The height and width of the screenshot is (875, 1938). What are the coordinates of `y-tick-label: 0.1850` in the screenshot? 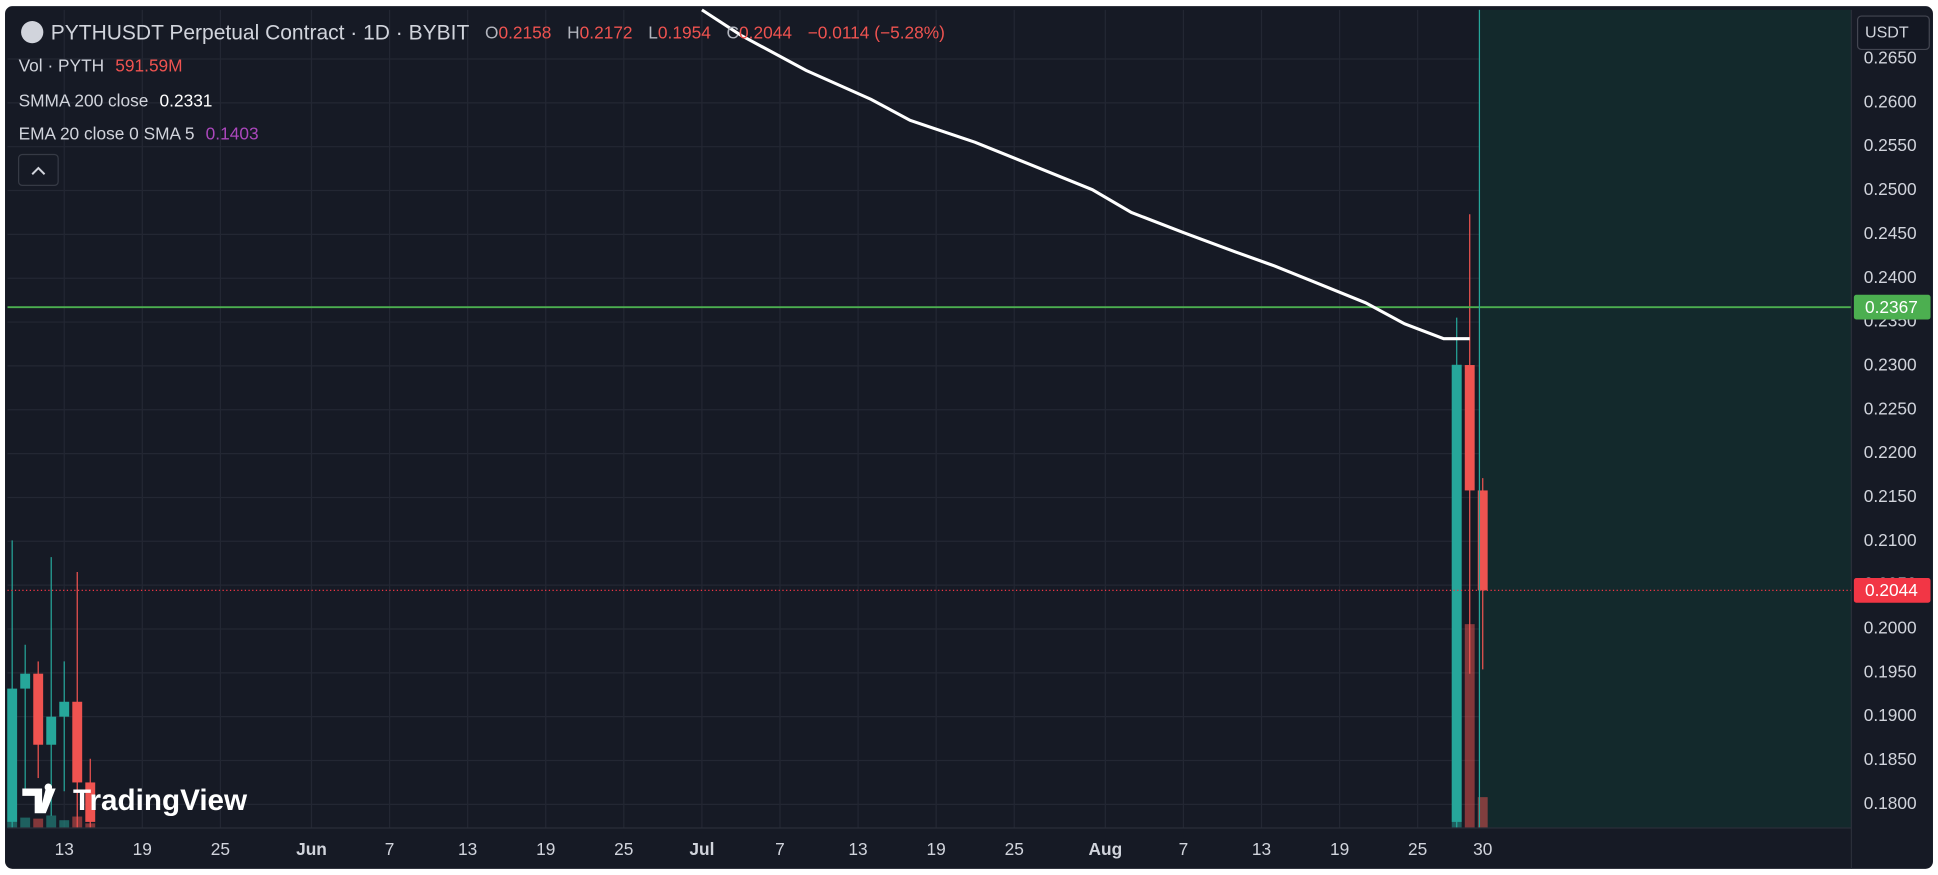 It's located at (1890, 759).